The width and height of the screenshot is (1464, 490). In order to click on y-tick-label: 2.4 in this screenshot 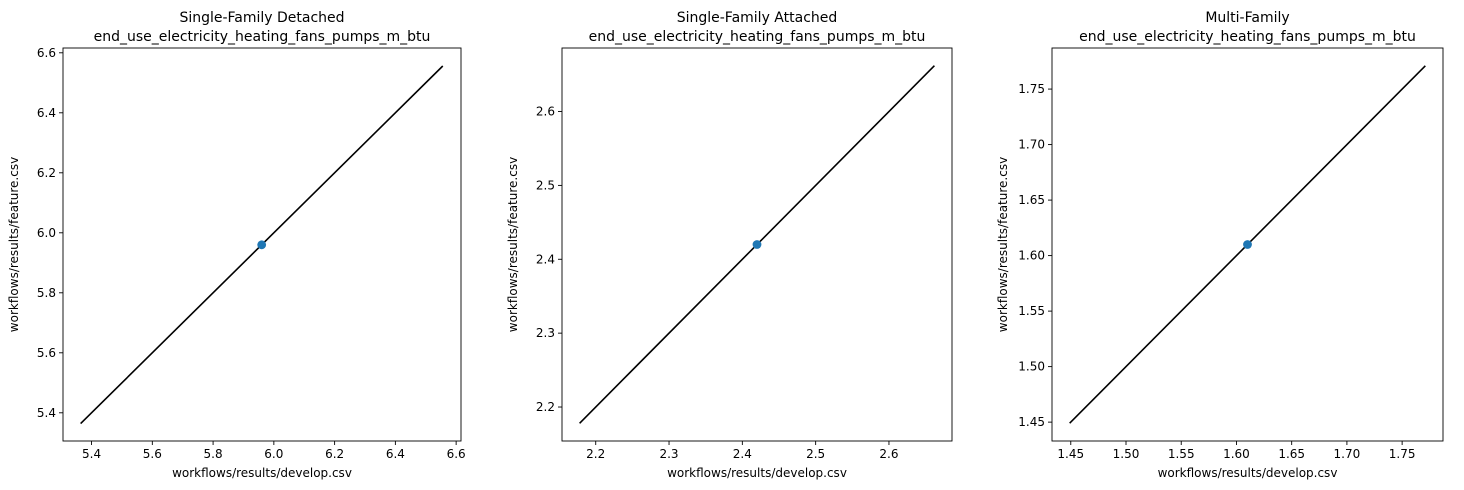, I will do `click(545, 259)`.